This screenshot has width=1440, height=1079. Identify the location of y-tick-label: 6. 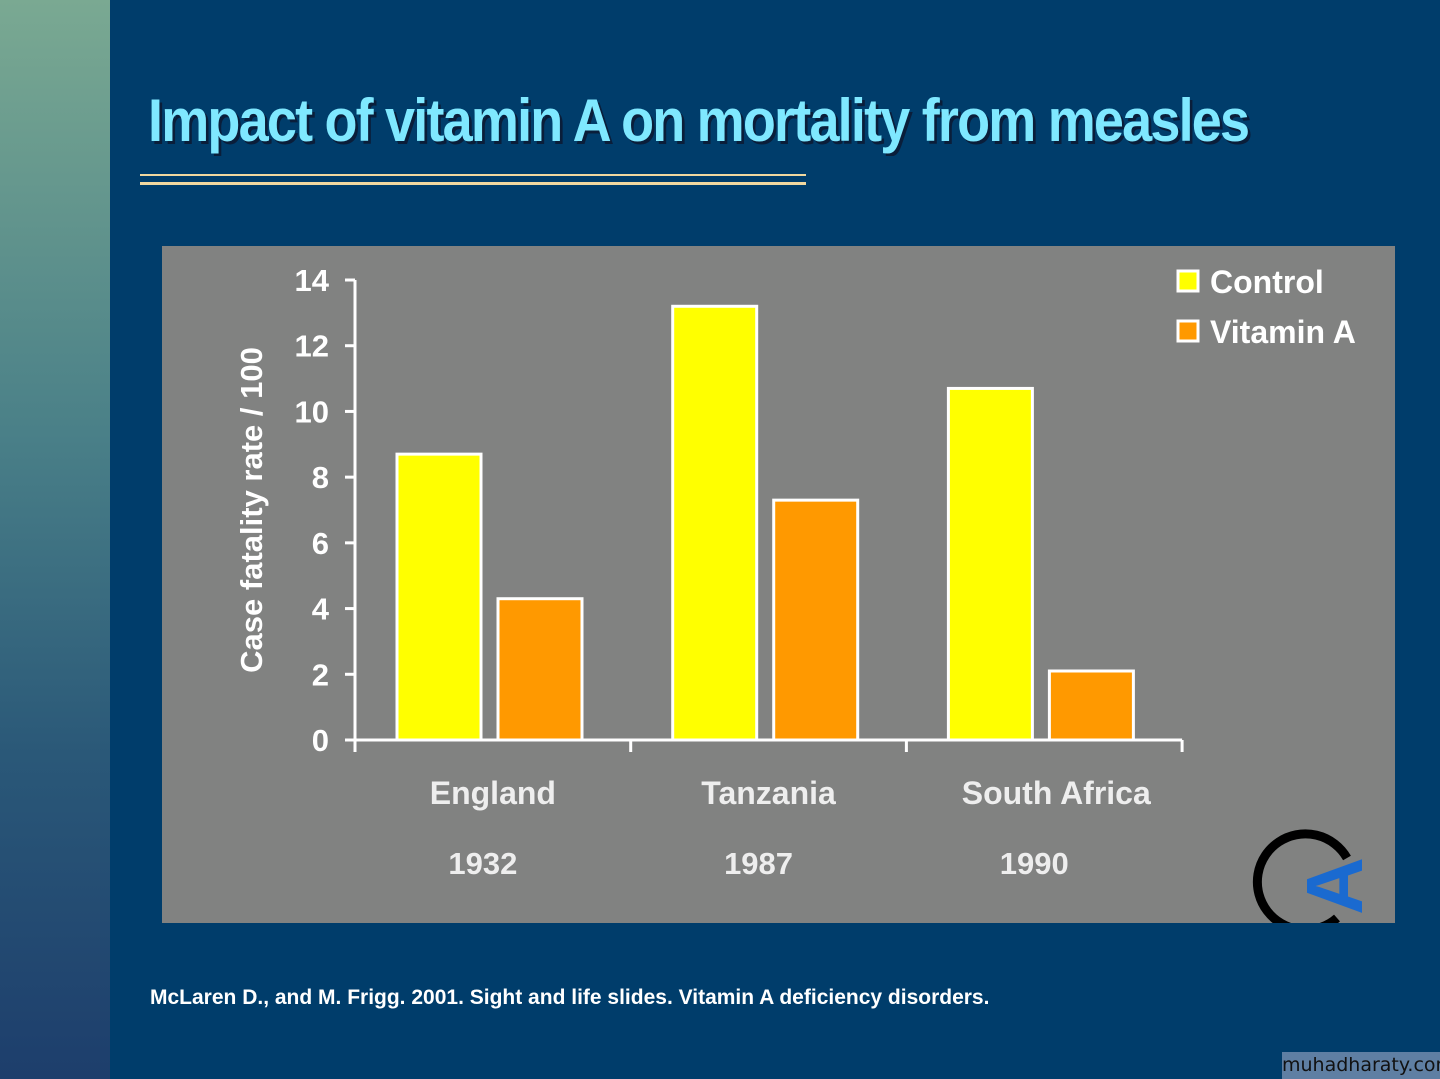
(320, 543).